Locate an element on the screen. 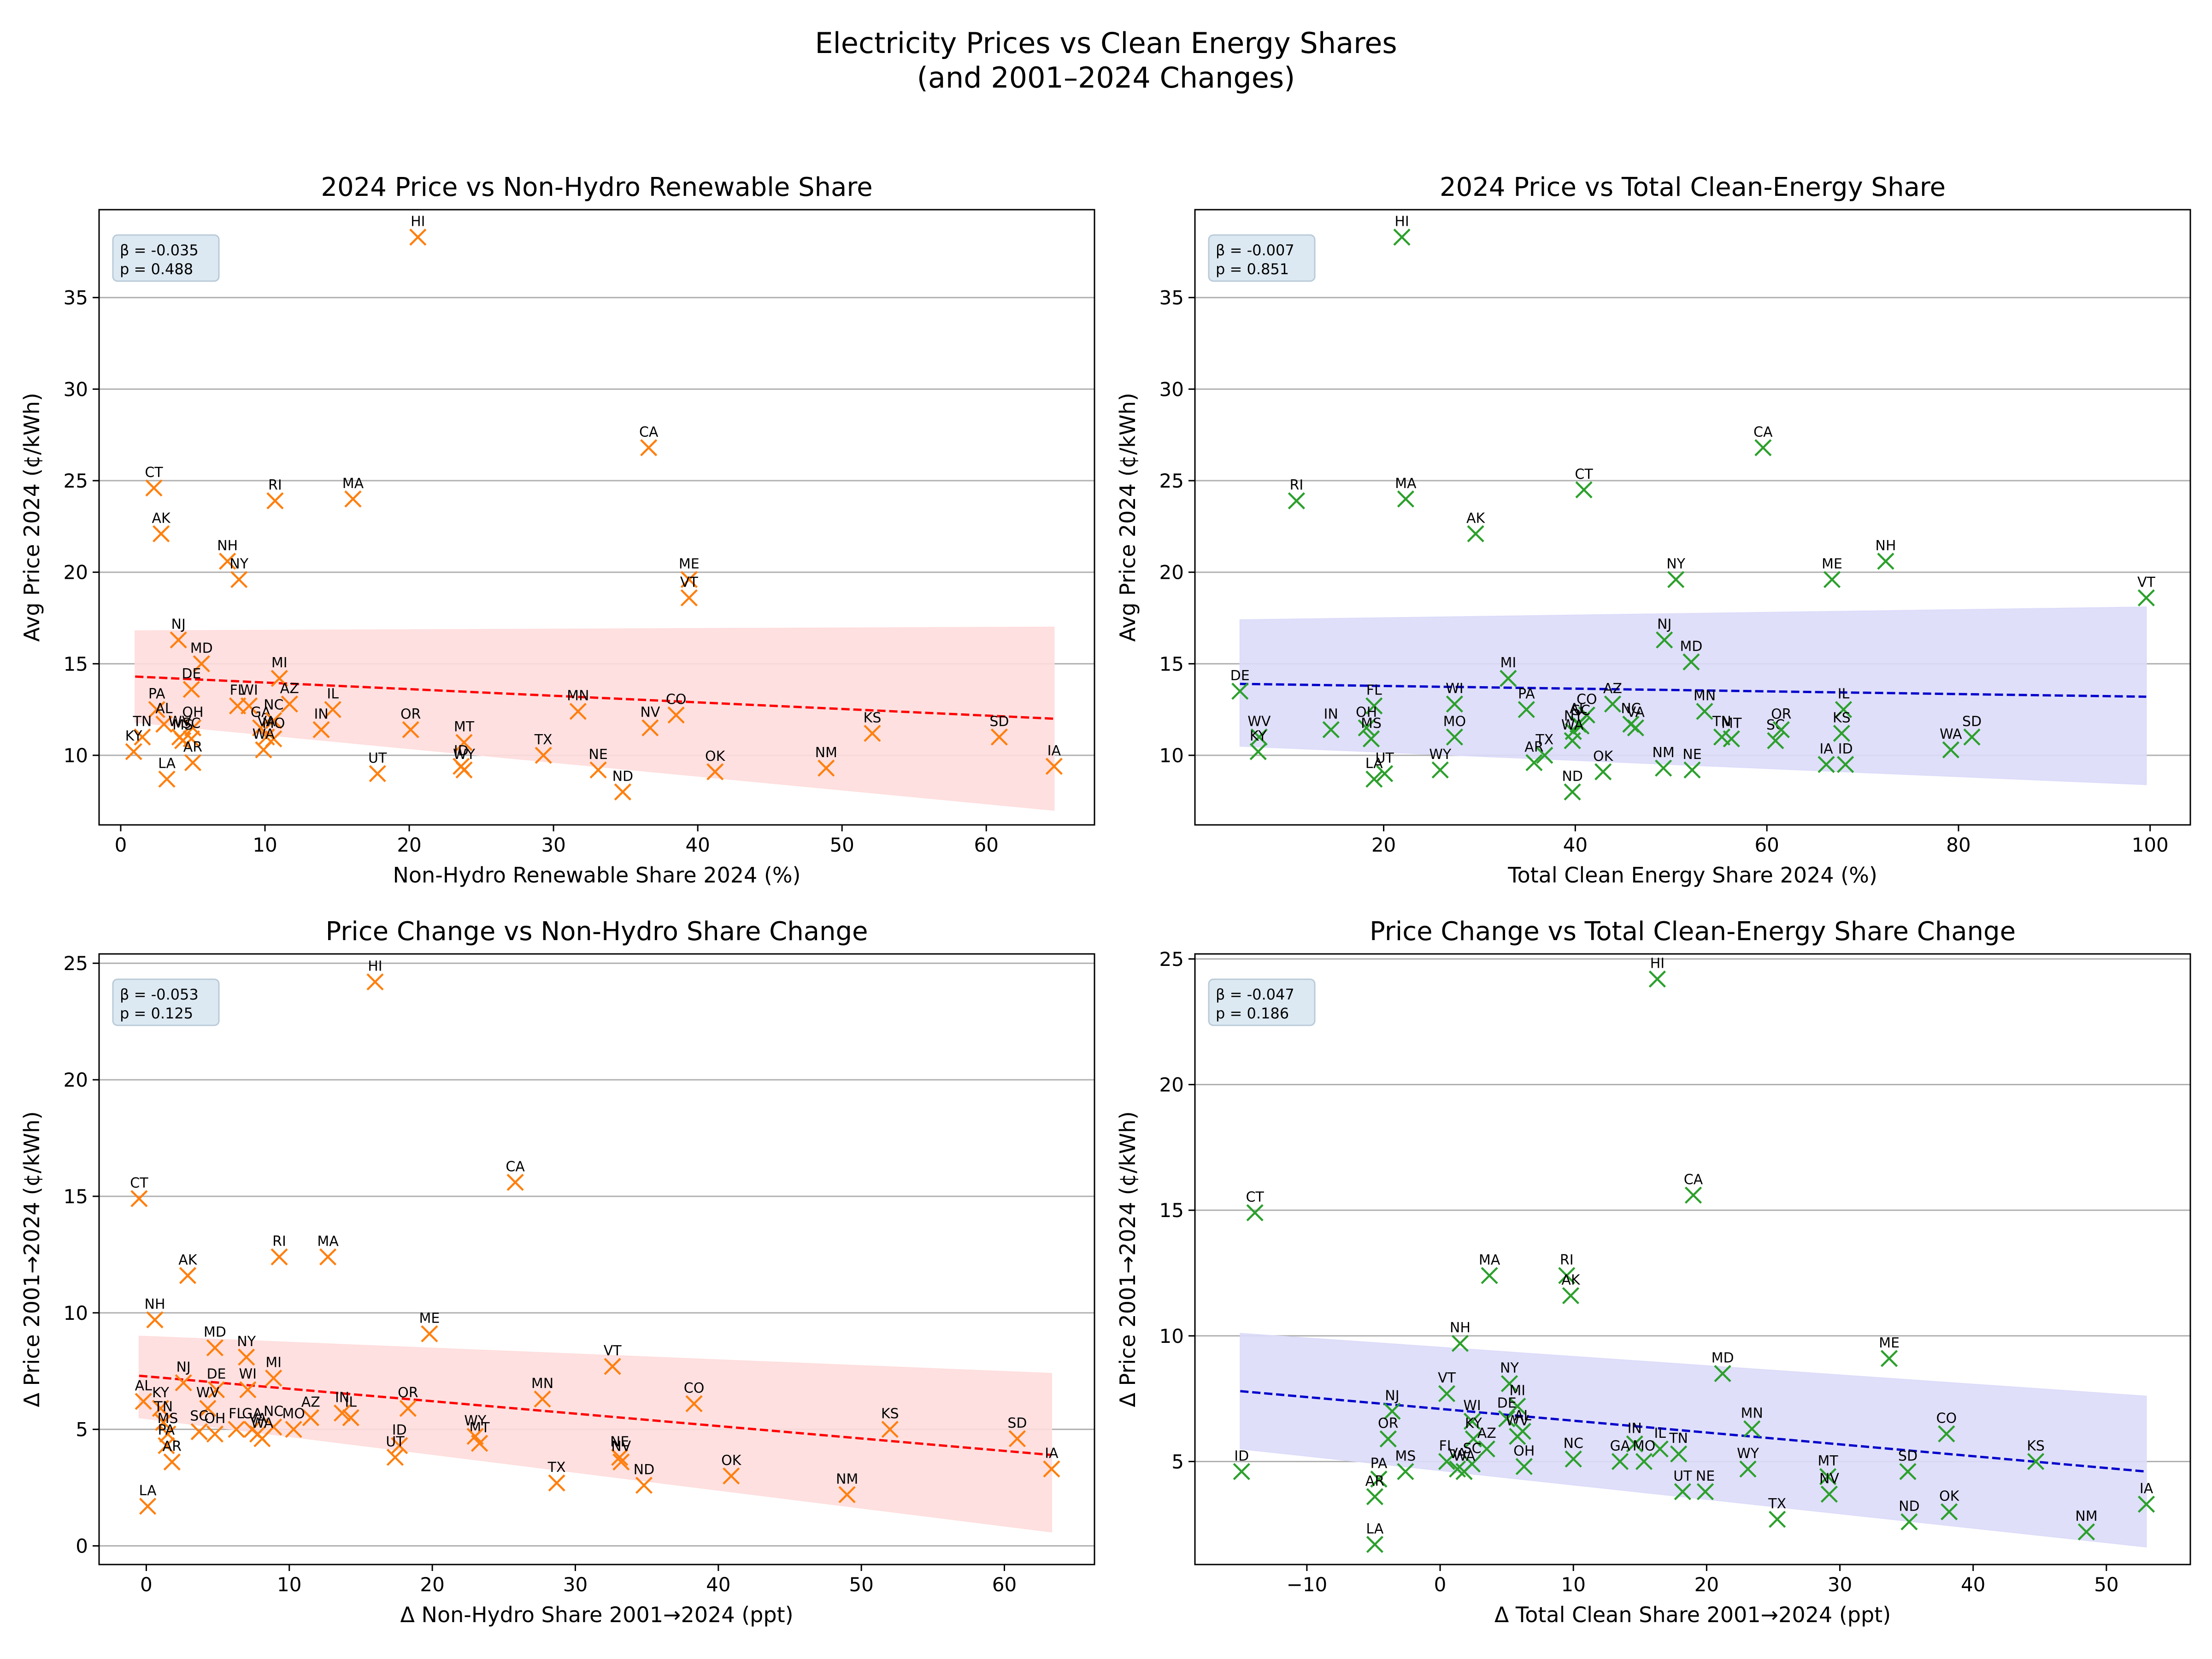  point-label: SC is located at coordinates (1472, 1449).